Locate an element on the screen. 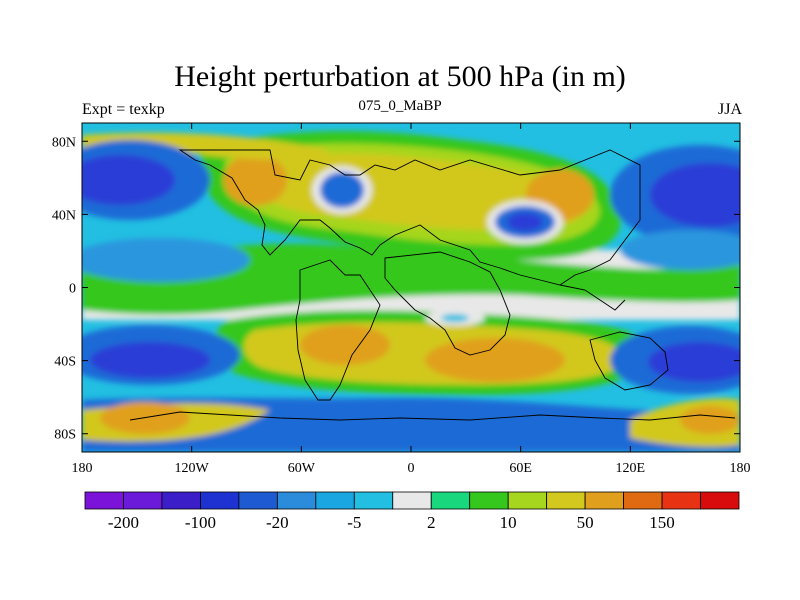  lat-label: 0 is located at coordinates (72, 289).